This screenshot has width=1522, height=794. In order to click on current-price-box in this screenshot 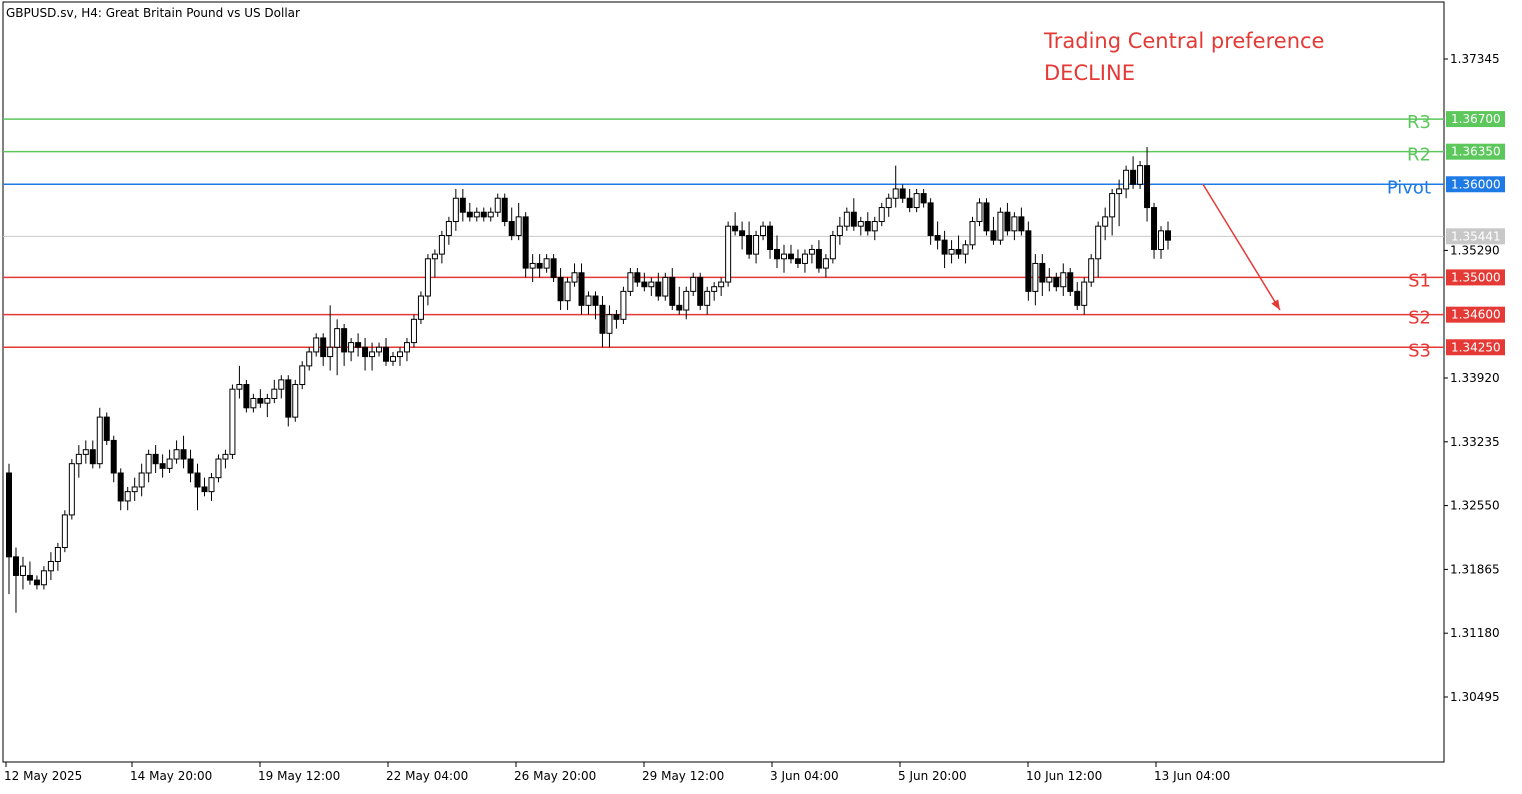, I will do `click(1475, 236)`.